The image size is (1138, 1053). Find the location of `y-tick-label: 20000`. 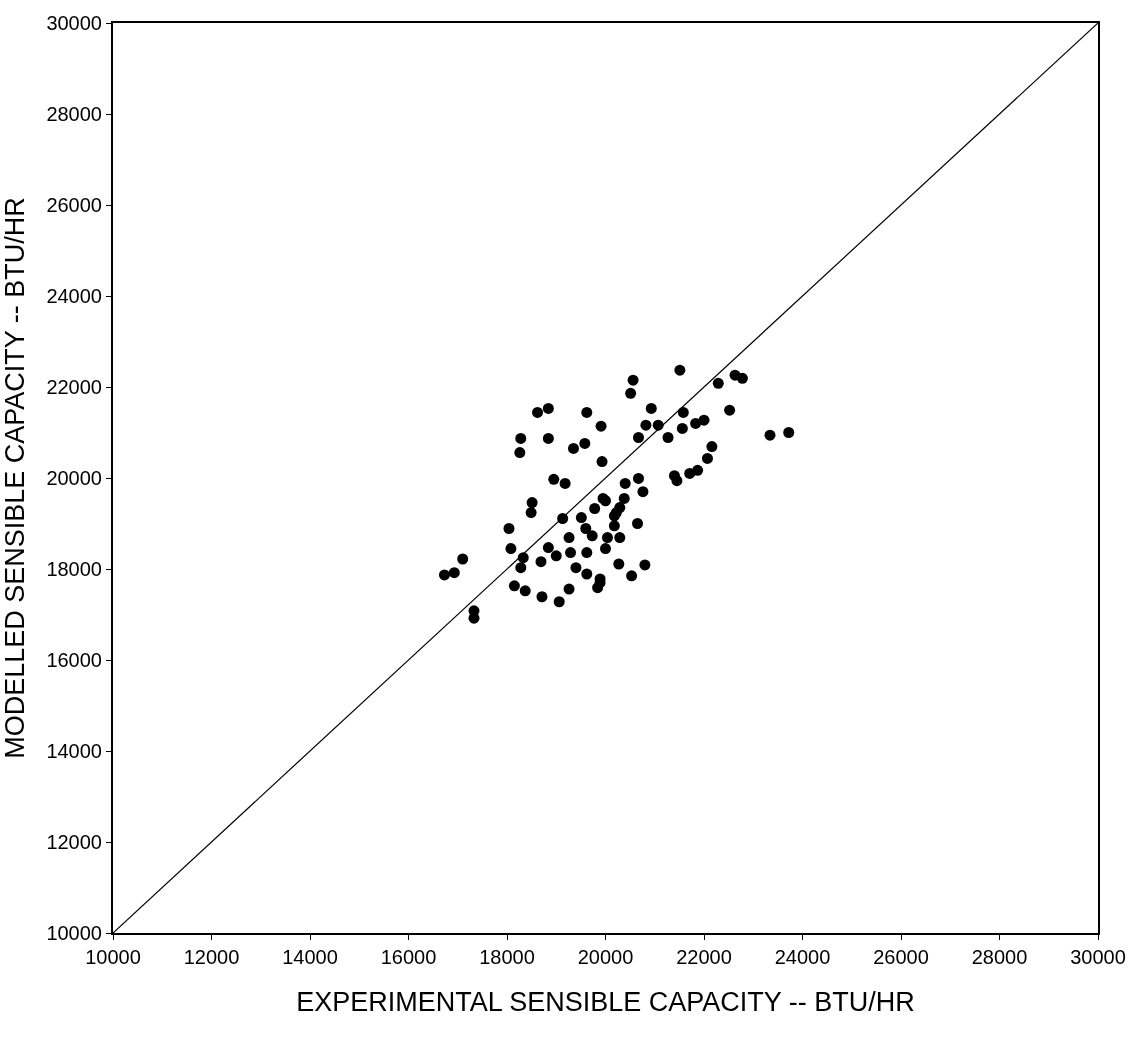

y-tick-label: 20000 is located at coordinates (74, 478).